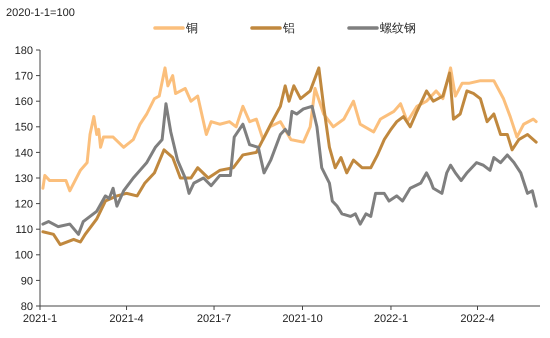  I want to click on y-tick-label: 160, so click(23, 102).